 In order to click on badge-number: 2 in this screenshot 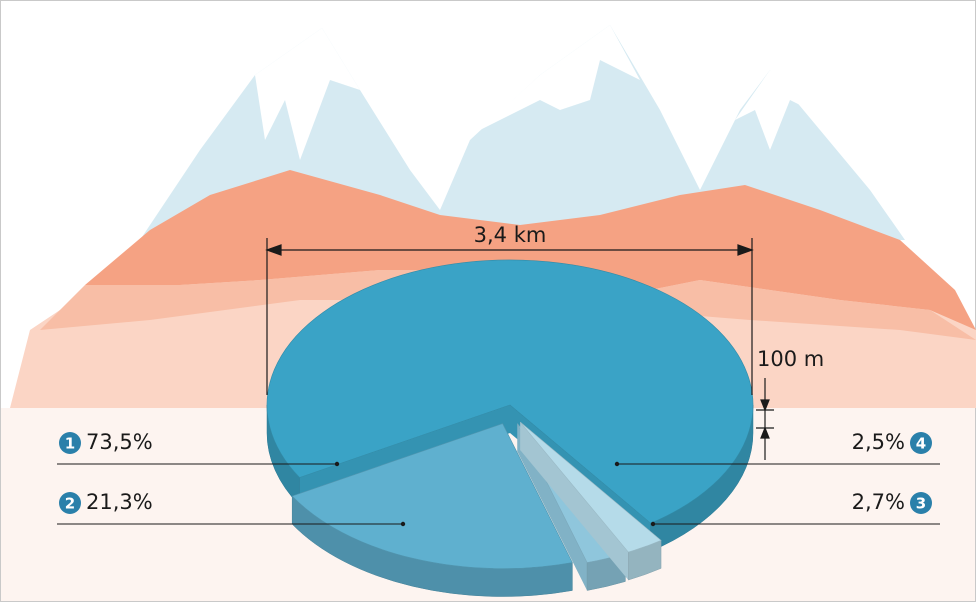, I will do `click(70, 504)`.